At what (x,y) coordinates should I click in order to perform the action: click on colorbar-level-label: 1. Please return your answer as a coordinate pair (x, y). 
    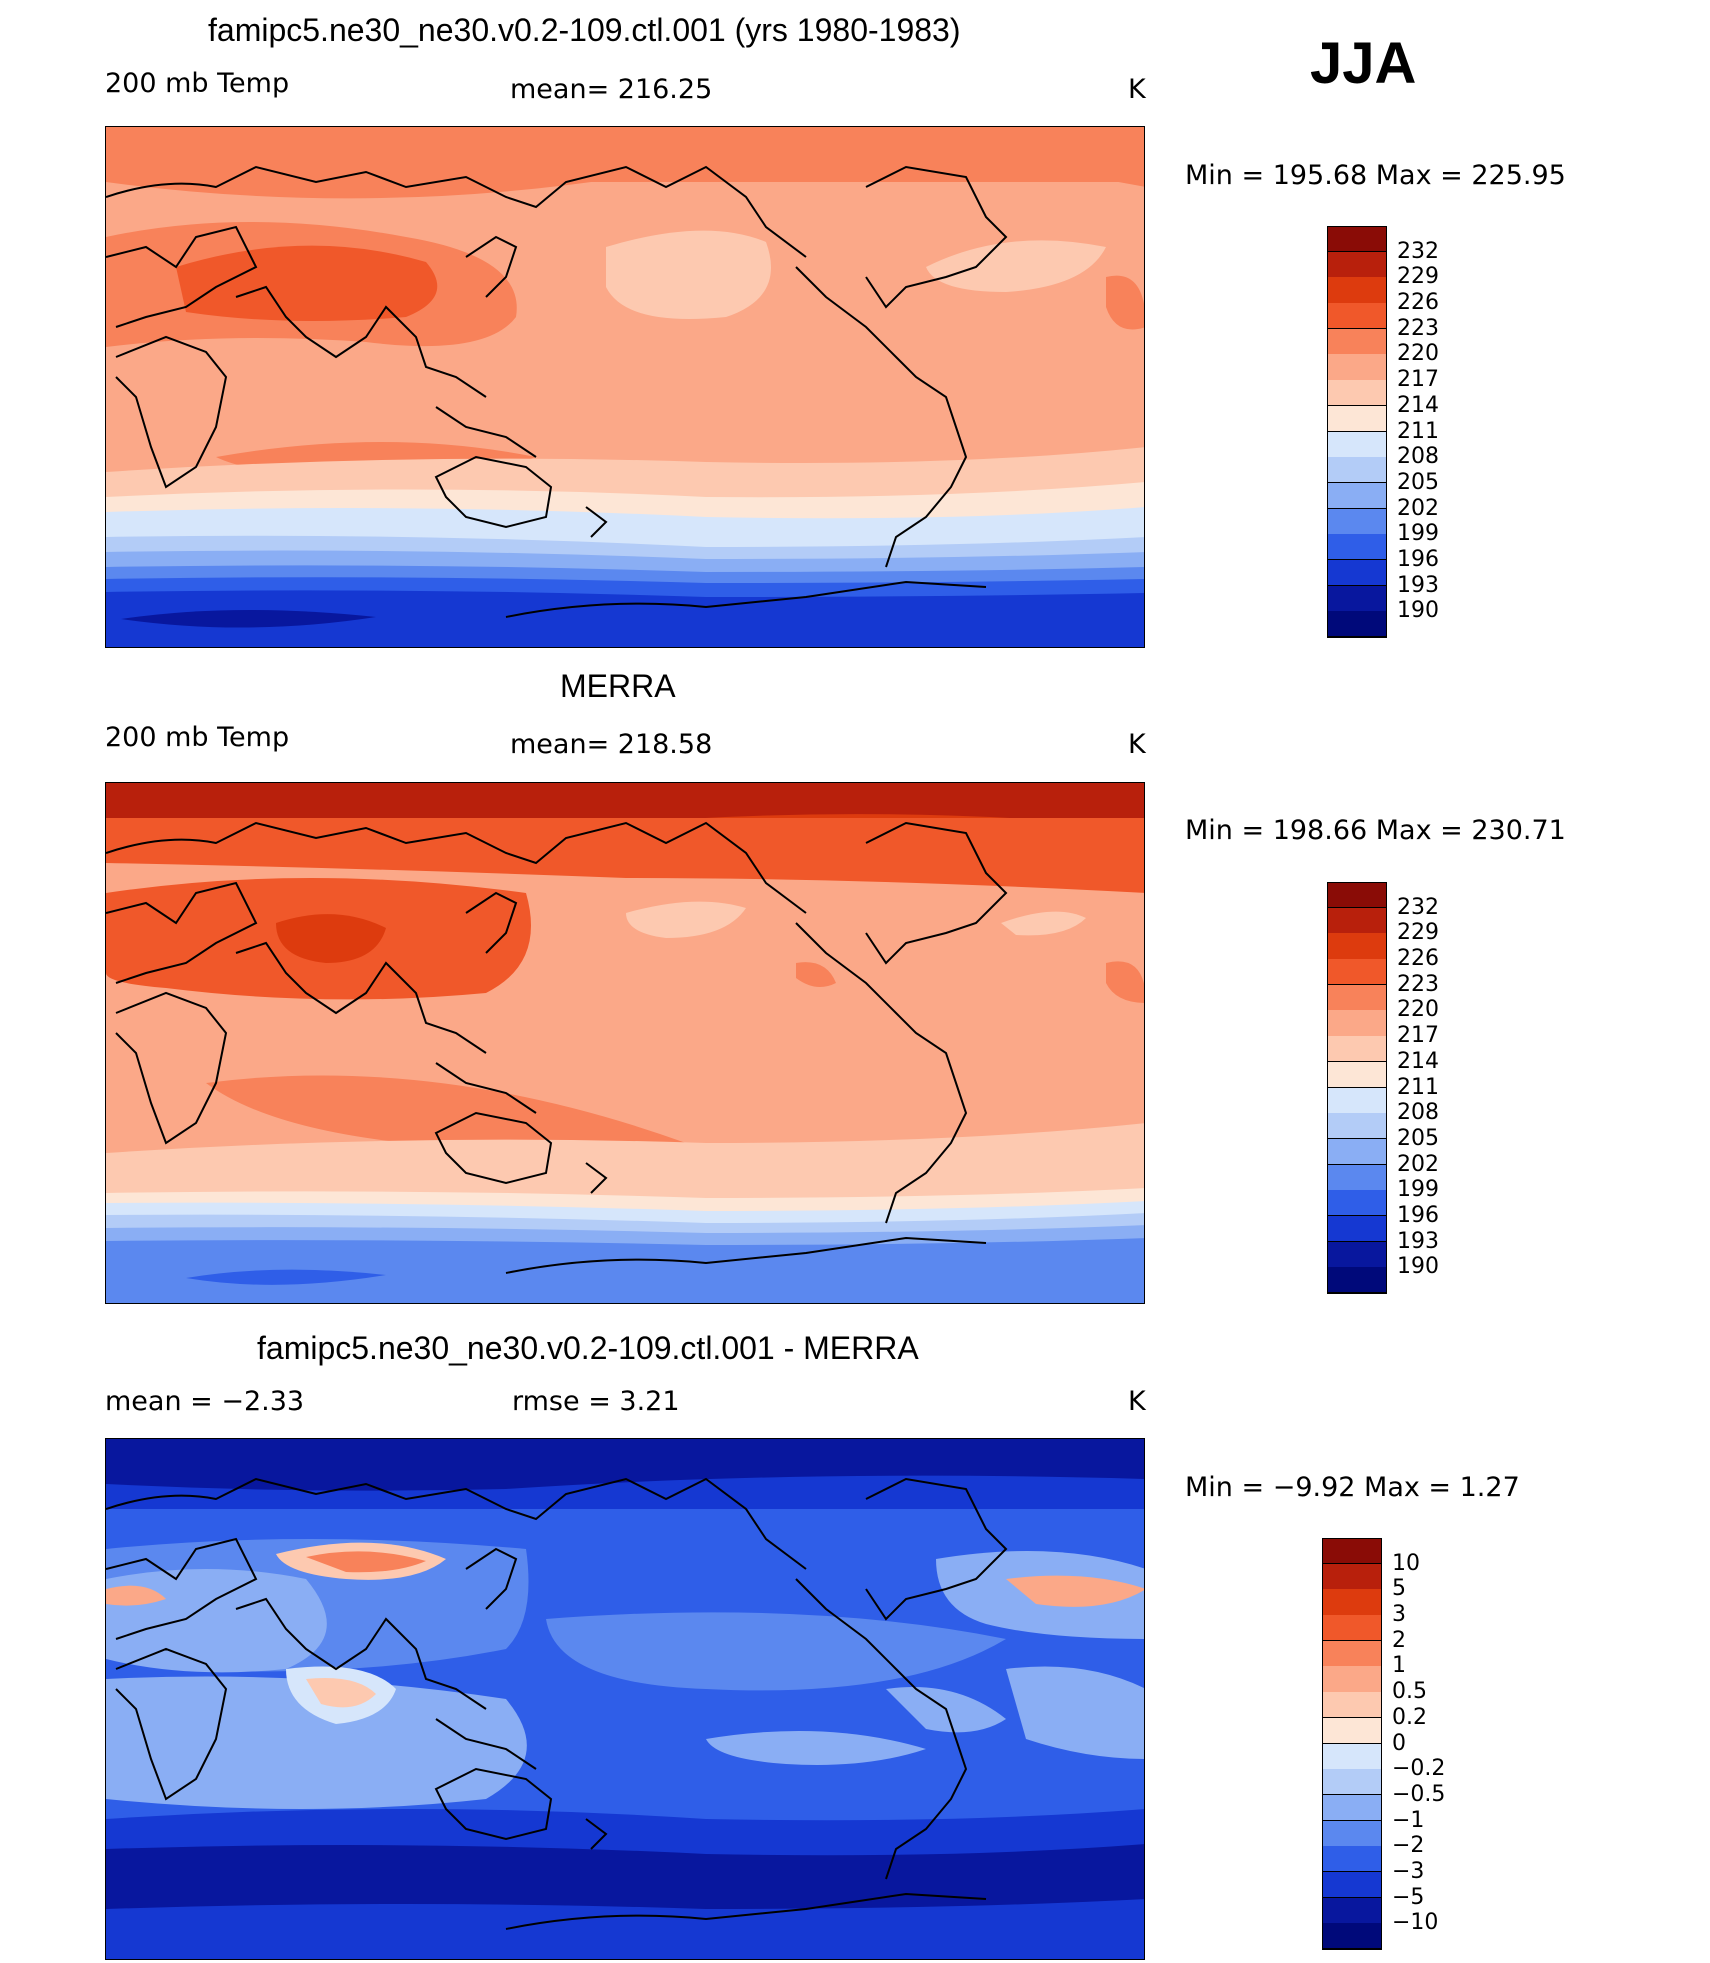
    Looking at the image, I should click on (1399, 1666).